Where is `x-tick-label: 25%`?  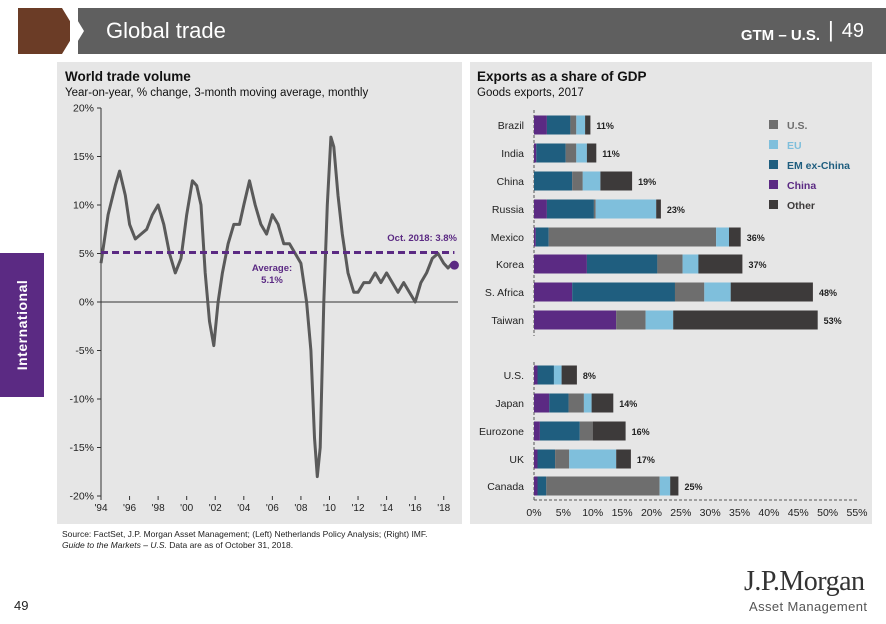
x-tick-label: 25% is located at coordinates (680, 513).